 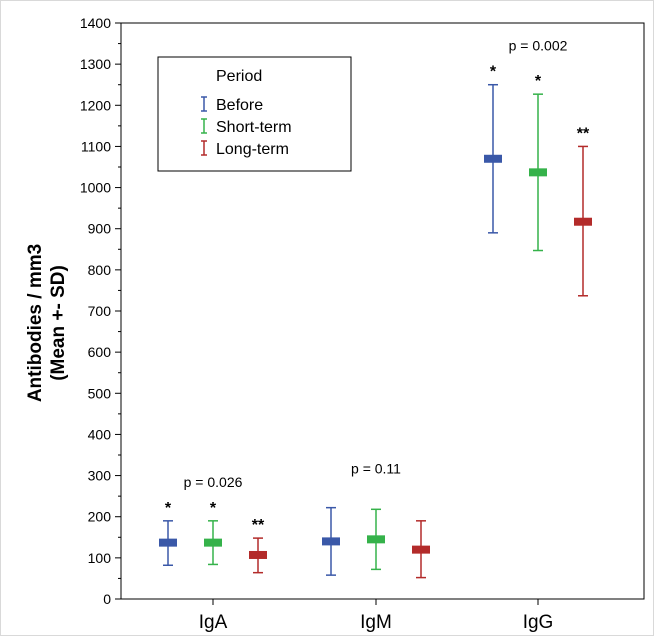 I want to click on y-tick-label: 0, so click(x=107, y=599).